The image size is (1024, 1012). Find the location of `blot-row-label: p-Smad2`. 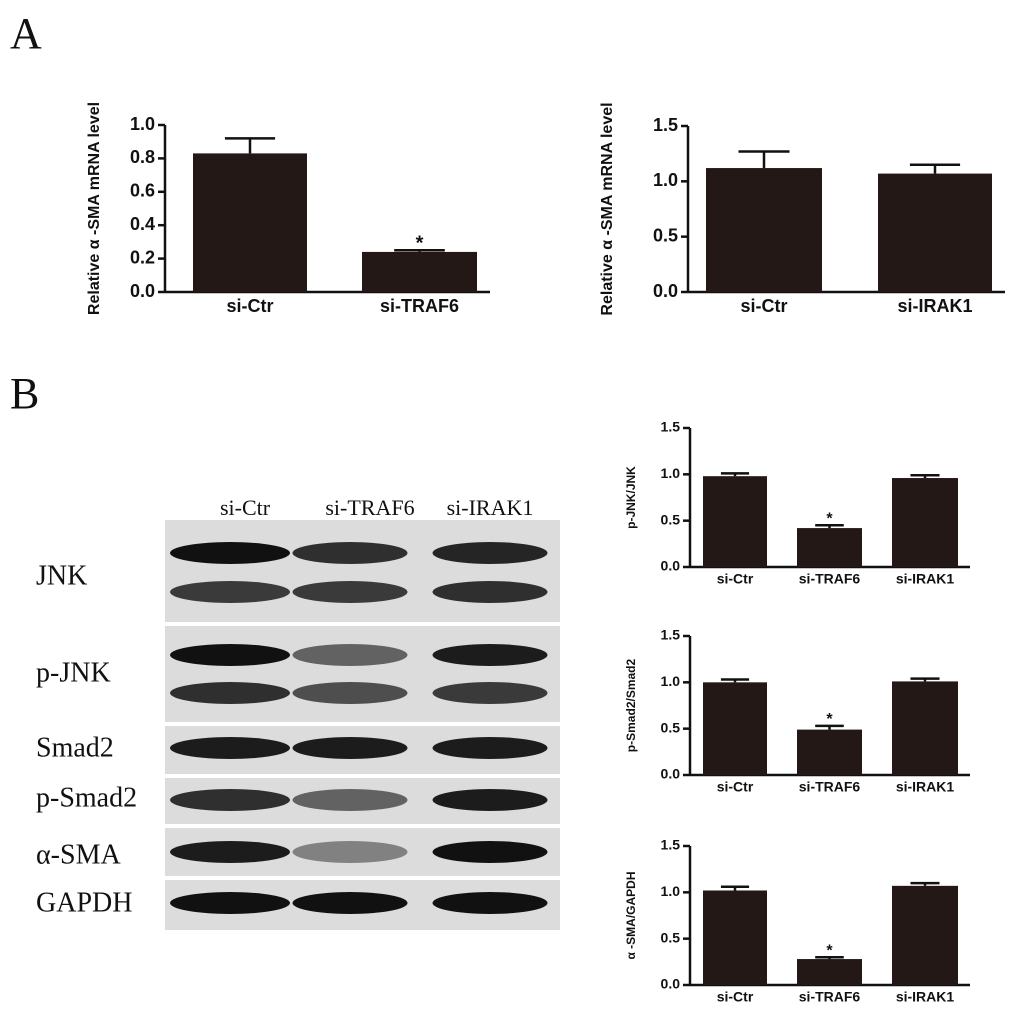

blot-row-label: p-Smad2 is located at coordinates (86, 797).